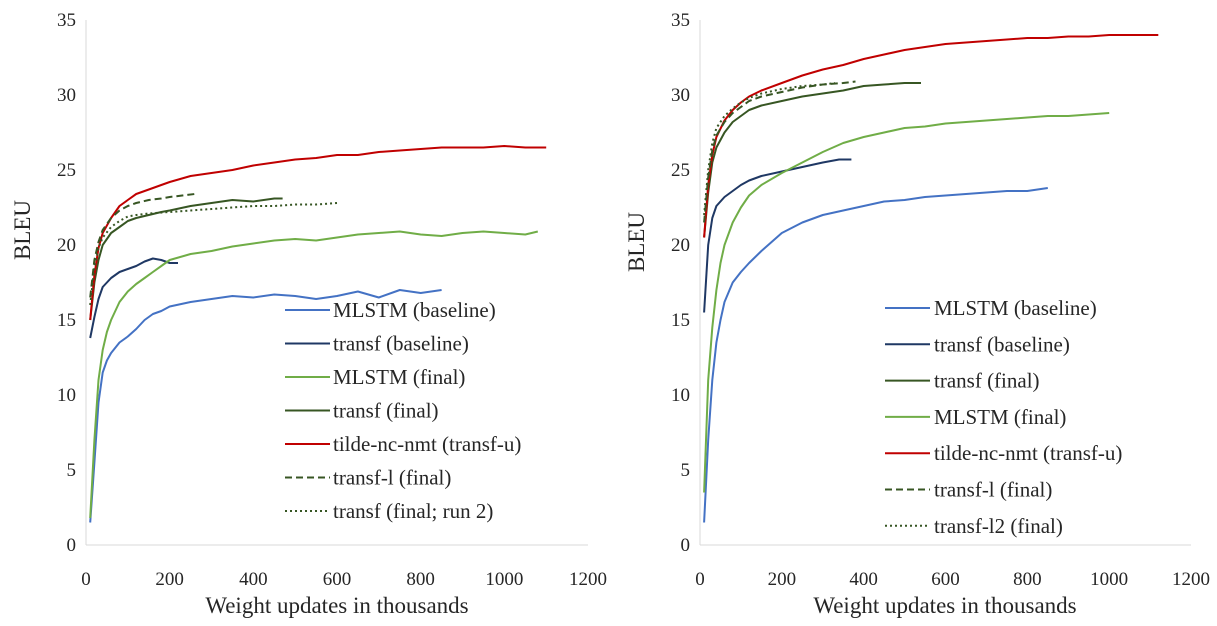  I want to click on legend-label: transf-l2 (final), so click(998, 526).